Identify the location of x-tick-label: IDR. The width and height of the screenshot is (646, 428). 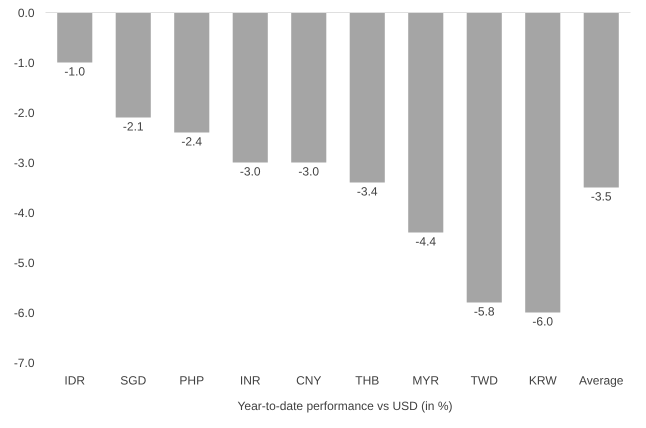
(75, 381).